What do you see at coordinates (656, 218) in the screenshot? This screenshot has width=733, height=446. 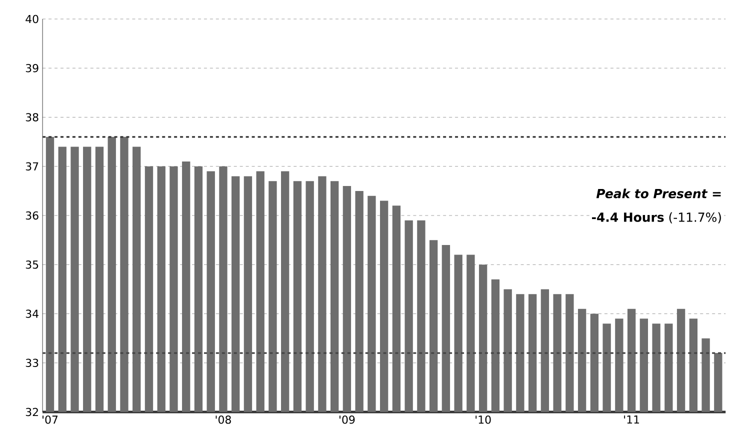 I see `annotation: -4.4 Hours (-11.7%)` at bounding box center [656, 218].